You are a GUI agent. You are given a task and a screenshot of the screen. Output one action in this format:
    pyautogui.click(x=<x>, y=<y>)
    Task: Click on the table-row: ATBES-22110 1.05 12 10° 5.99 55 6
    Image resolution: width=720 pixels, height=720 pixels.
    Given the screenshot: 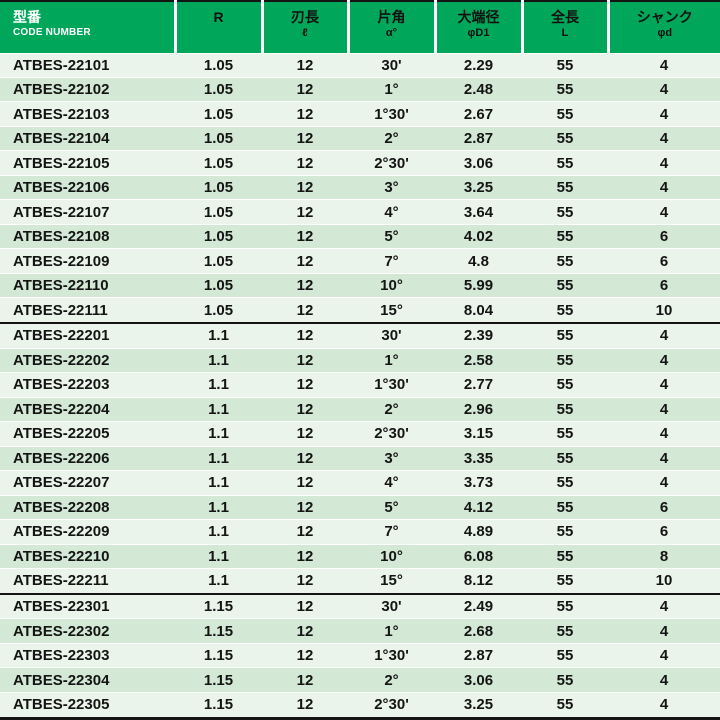 What is the action you would take?
    pyautogui.click(x=360, y=285)
    